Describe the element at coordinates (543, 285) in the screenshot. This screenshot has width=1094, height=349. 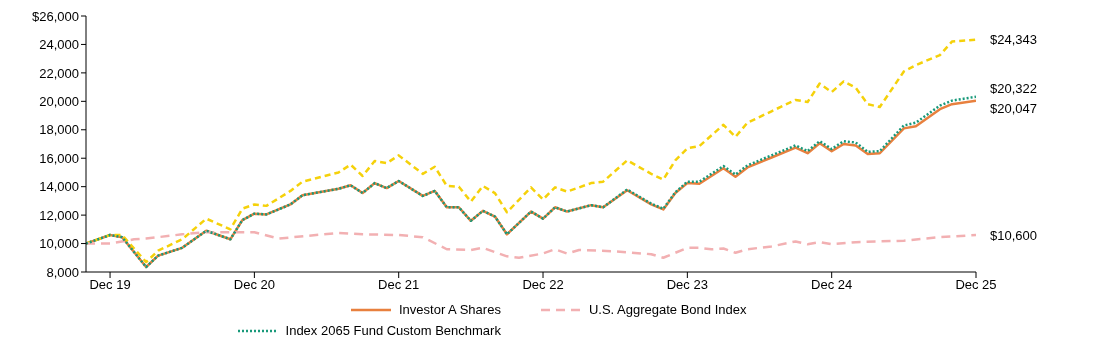
I see `x-tick-label: Dec 22` at that location.